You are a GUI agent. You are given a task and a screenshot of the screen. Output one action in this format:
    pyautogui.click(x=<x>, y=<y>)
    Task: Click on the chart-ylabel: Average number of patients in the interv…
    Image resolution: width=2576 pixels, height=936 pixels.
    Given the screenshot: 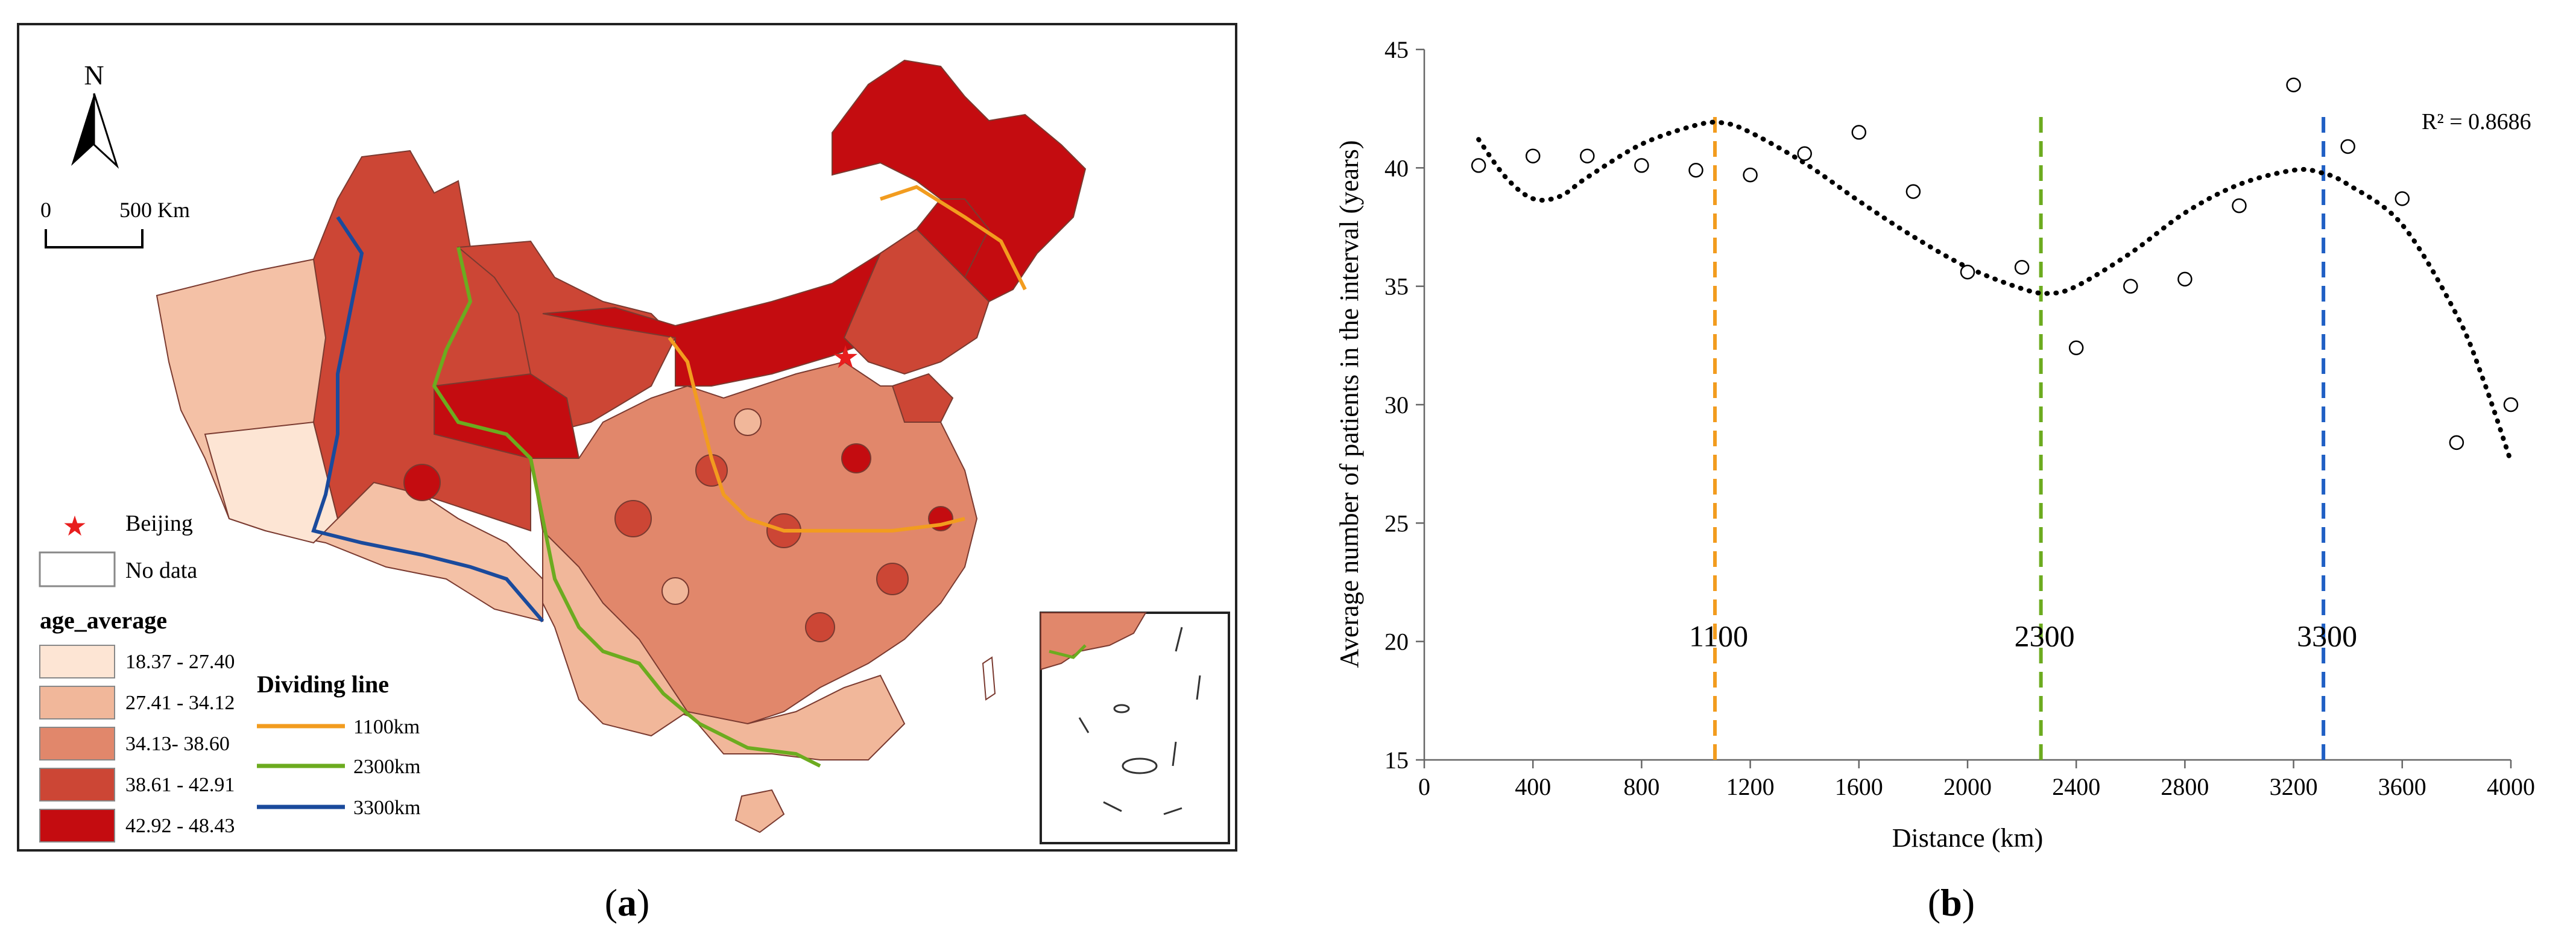 What is the action you would take?
    pyautogui.click(x=1349, y=404)
    